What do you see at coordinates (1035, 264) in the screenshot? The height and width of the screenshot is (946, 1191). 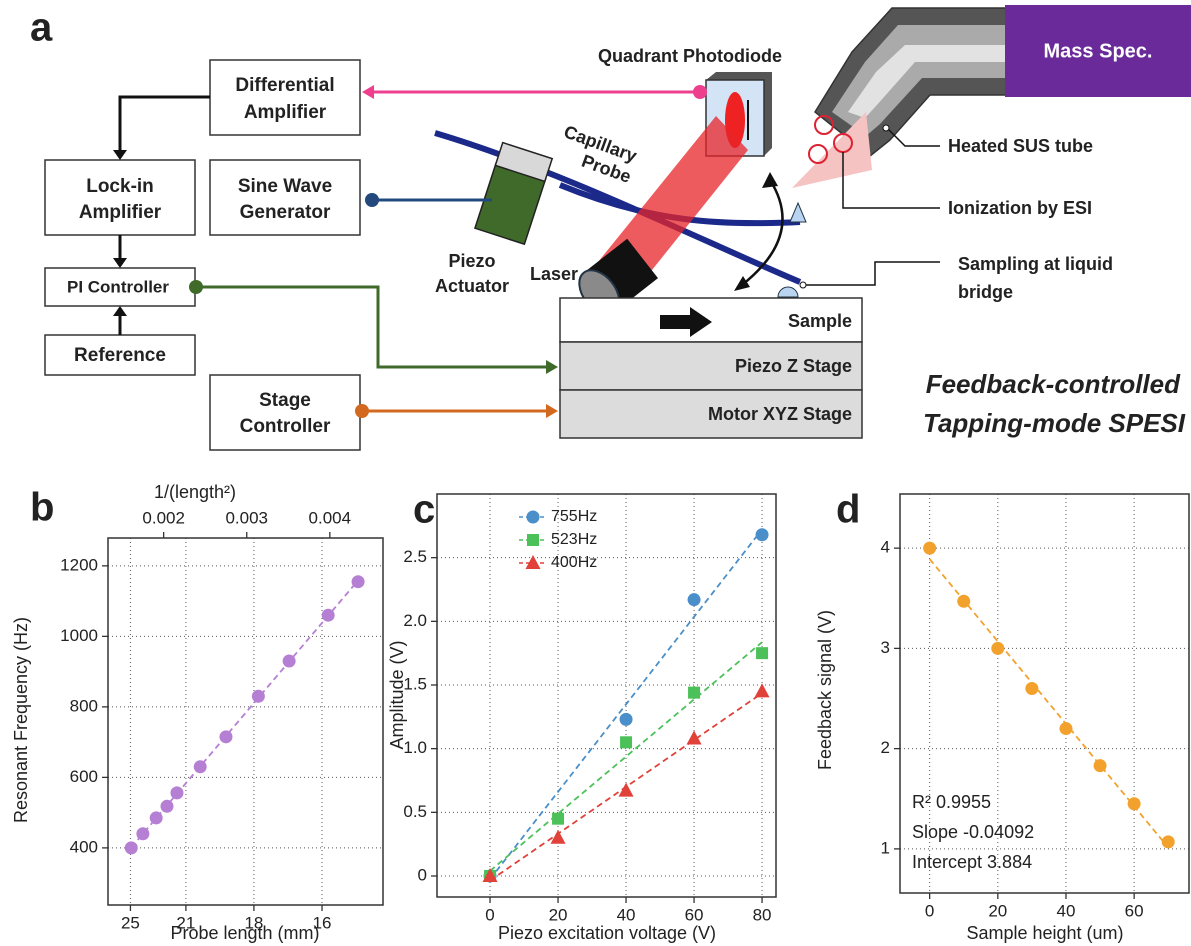 I see `sampling-label: Sampling at liquid` at bounding box center [1035, 264].